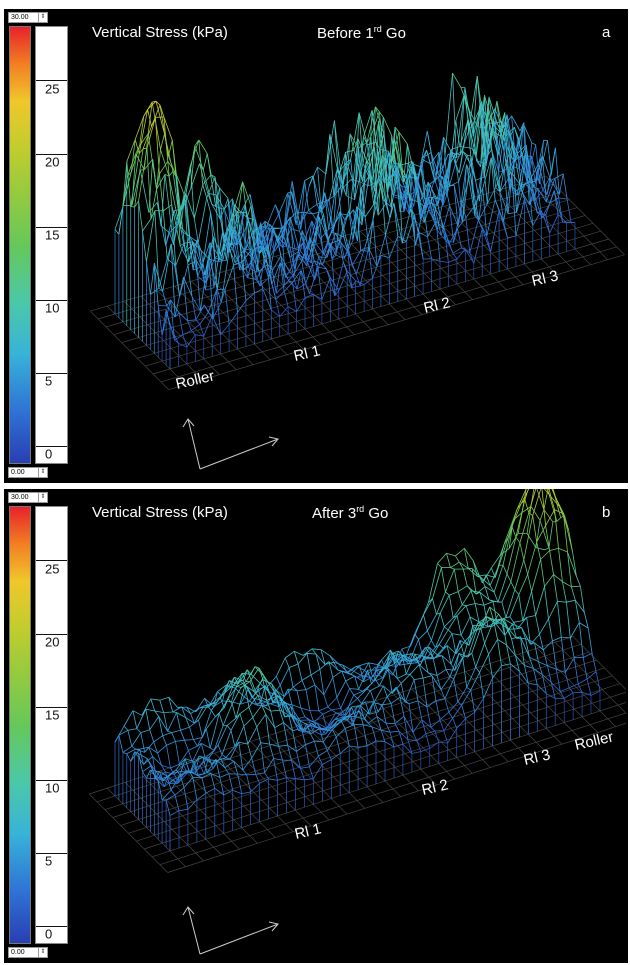 The width and height of the screenshot is (630, 965). Describe the element at coordinates (49, 454) in the screenshot. I see `colorbar-tick-label: 0` at that location.